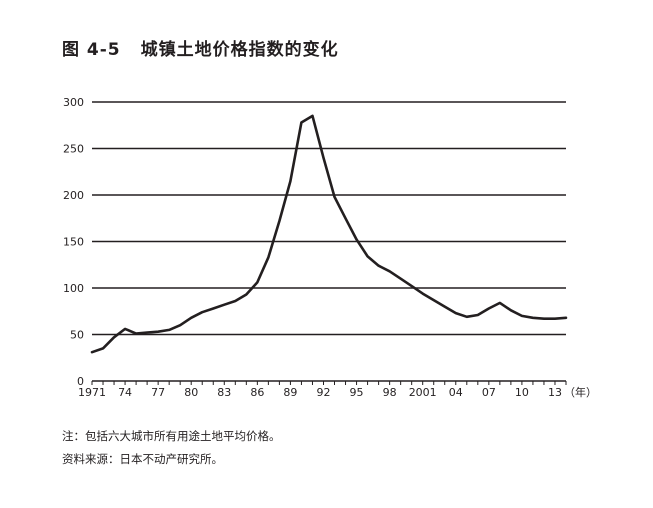  I want to click on chart-source: 资料来源：日本不动产研究所。, so click(142, 459).